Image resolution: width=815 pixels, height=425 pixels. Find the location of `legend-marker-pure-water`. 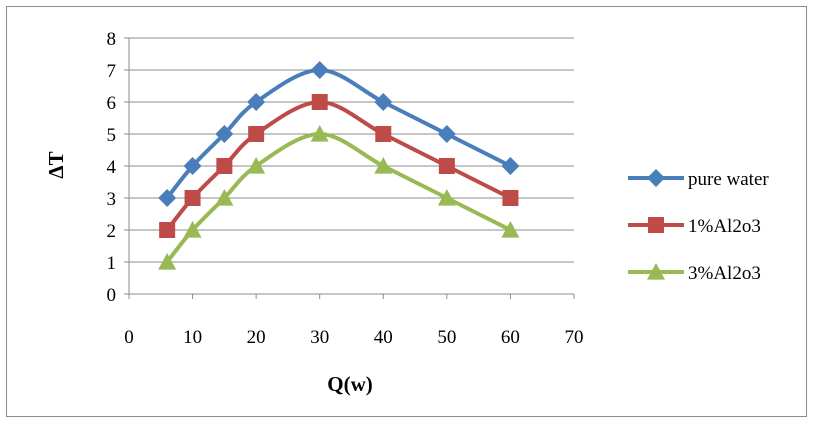

legend-marker-pure-water is located at coordinates (656, 178).